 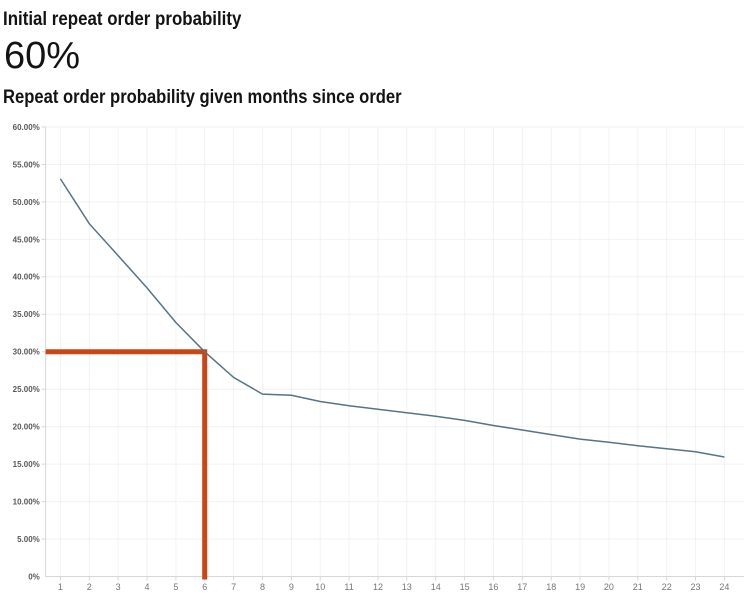 What do you see at coordinates (26, 239) in the screenshot?
I see `svg-text: 45.00%` at bounding box center [26, 239].